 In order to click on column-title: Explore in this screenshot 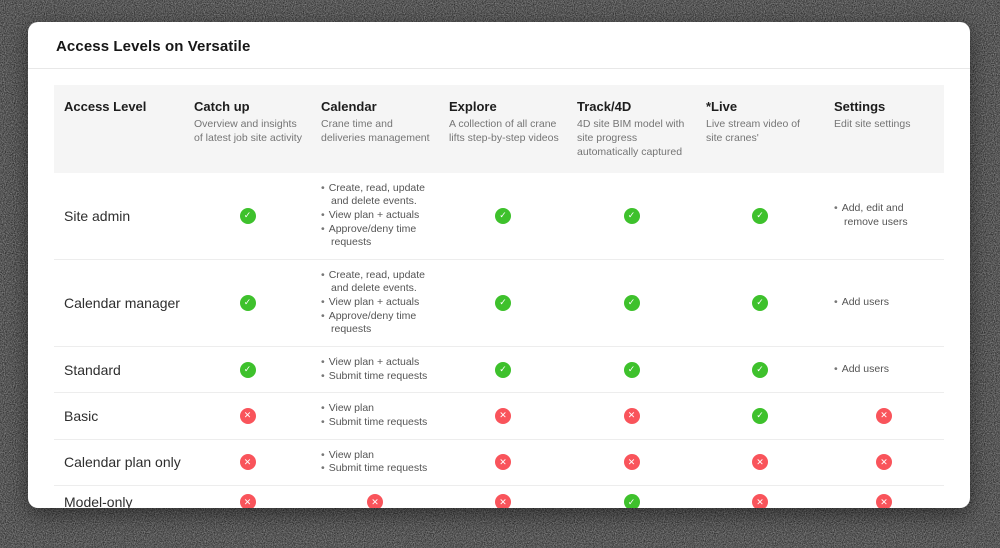, I will do `click(473, 106)`.